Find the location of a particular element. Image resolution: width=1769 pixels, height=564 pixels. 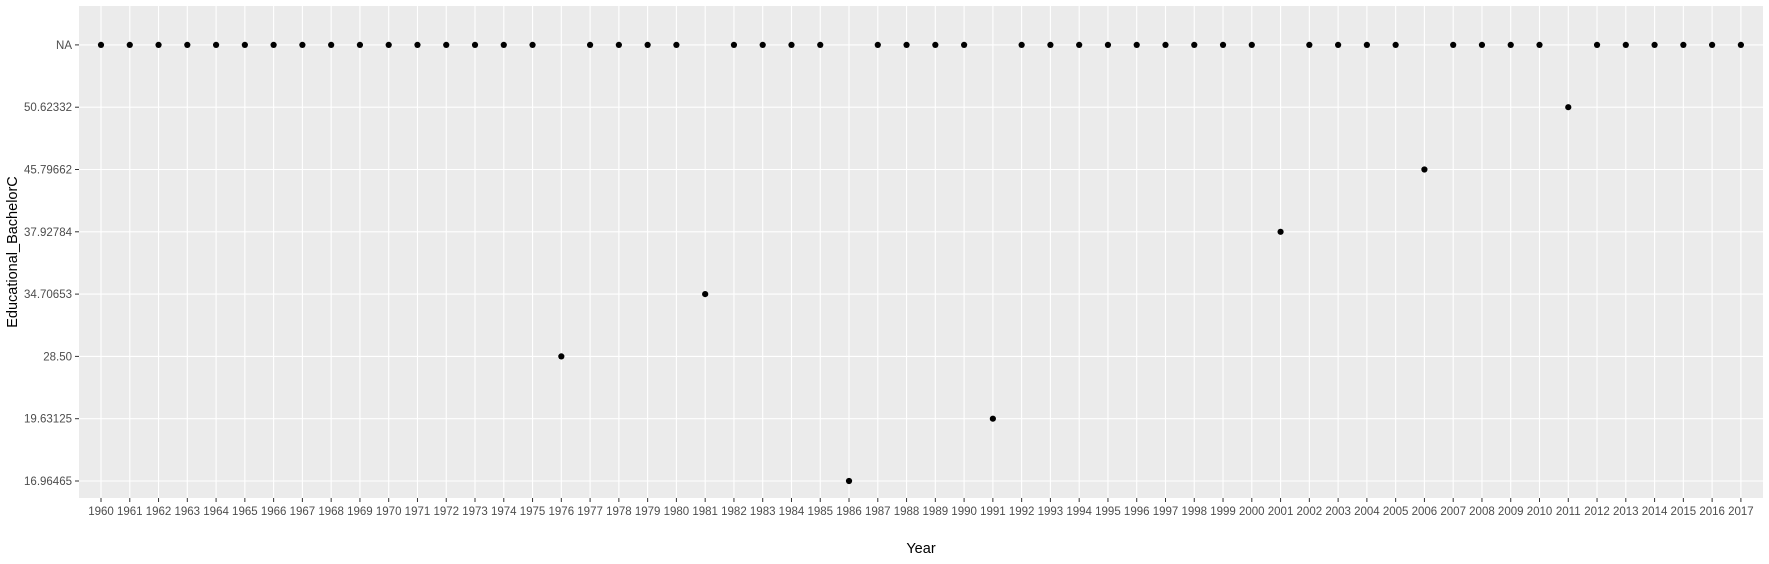

x-tick-label: 2013 is located at coordinates (1626, 512).